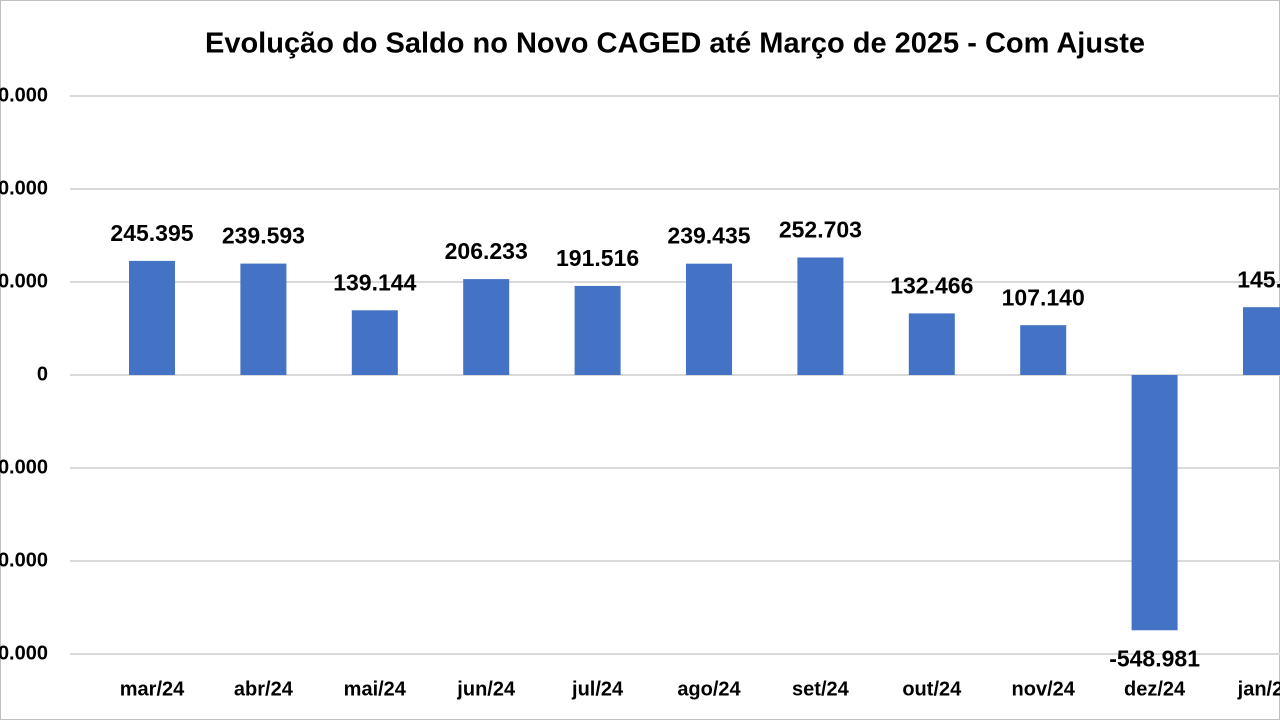  I want to click on x-tick-label: jan/25, so click(1258, 689).